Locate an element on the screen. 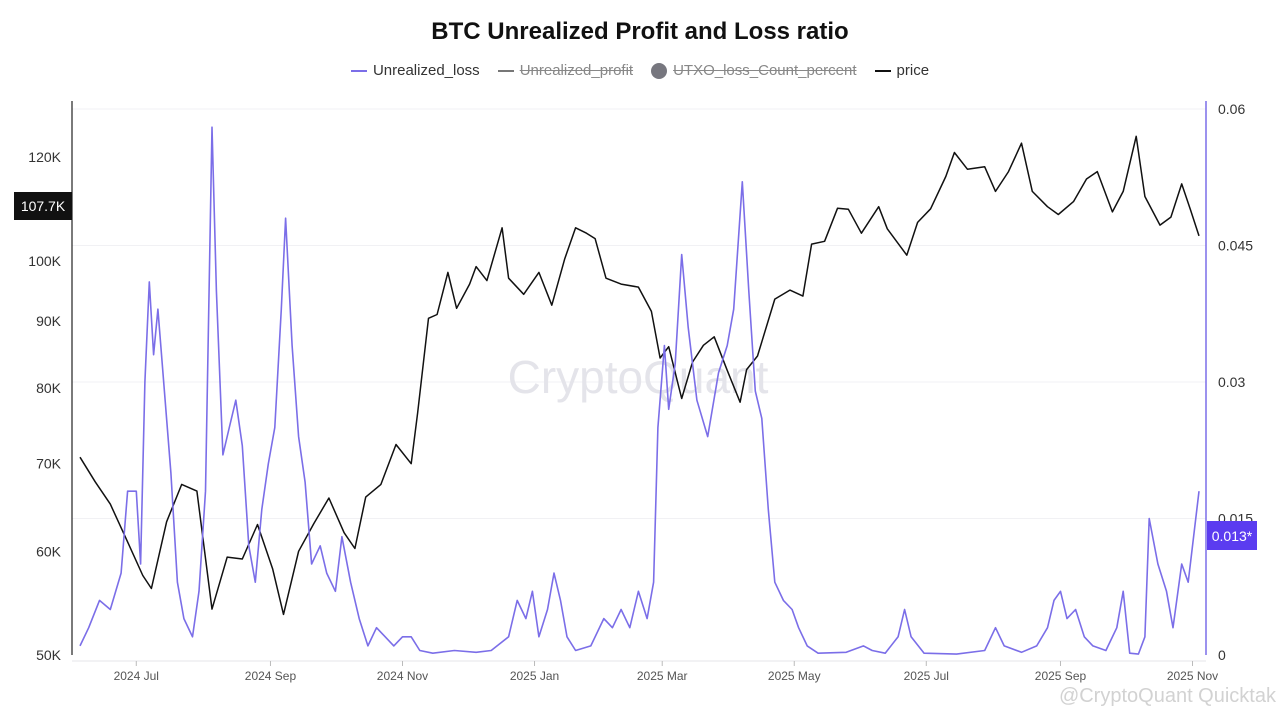 The width and height of the screenshot is (1280, 720). legend-label: price is located at coordinates (913, 70).